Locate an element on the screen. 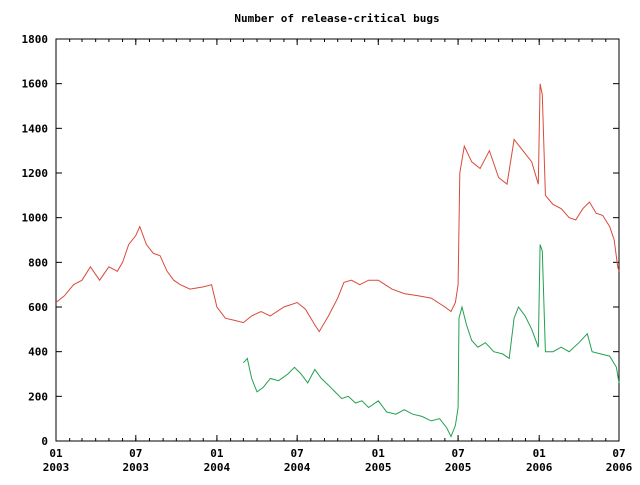 The width and height of the screenshot is (640, 485). y-tick-label: 0 is located at coordinates (44, 441).